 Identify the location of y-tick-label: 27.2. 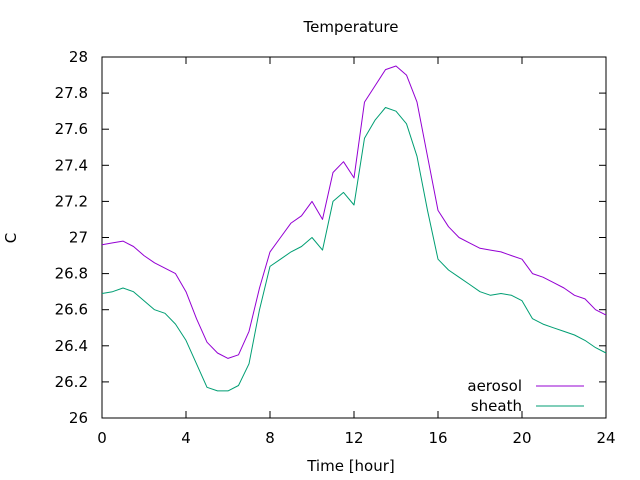
(71, 201).